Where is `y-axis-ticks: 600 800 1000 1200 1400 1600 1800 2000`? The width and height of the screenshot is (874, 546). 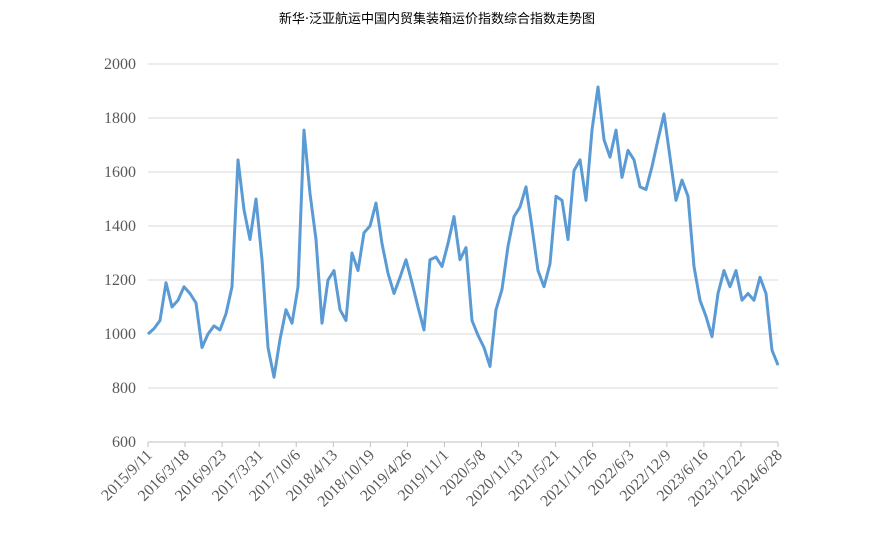 y-axis-ticks: 600 800 1000 1200 1400 1600 1800 2000 is located at coordinates (120, 253).